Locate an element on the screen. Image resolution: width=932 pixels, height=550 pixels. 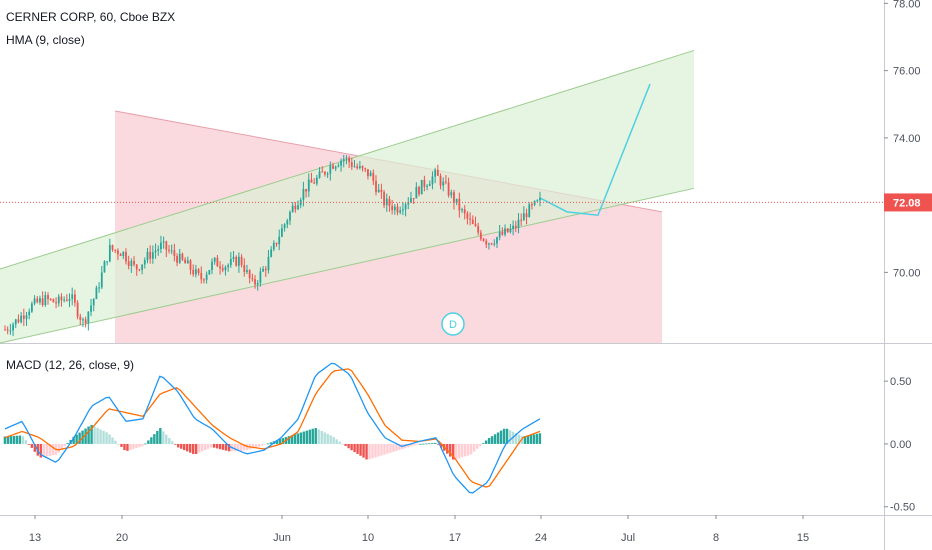
time-tick-label: 13 is located at coordinates (35, 538).